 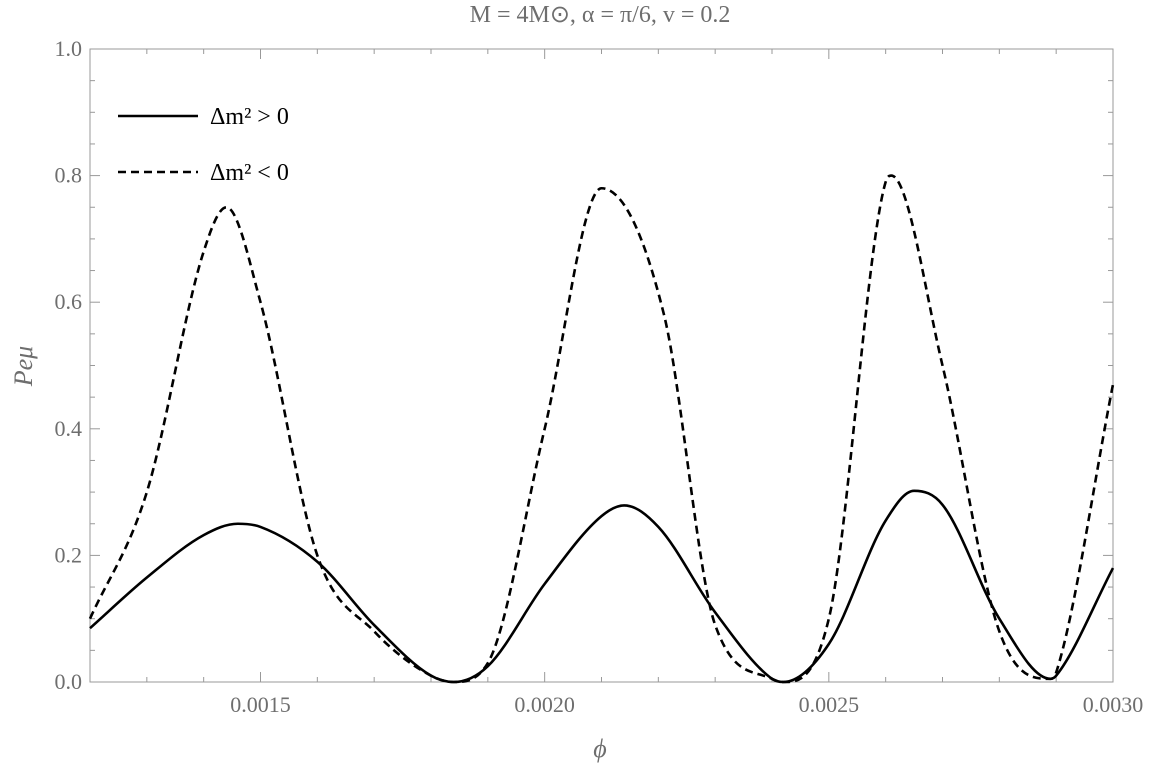 What do you see at coordinates (69, 301) in the screenshot?
I see `y-tick-label: 0.6` at bounding box center [69, 301].